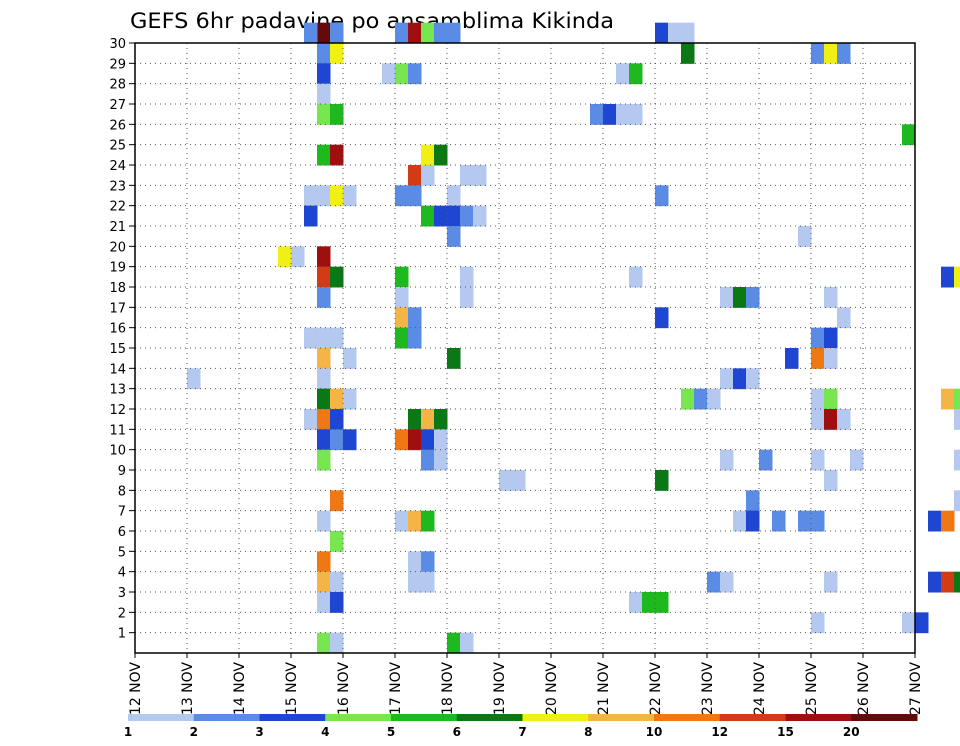  What do you see at coordinates (188, 689) in the screenshot?
I see `x-tick-label: 13 NOV` at bounding box center [188, 689].